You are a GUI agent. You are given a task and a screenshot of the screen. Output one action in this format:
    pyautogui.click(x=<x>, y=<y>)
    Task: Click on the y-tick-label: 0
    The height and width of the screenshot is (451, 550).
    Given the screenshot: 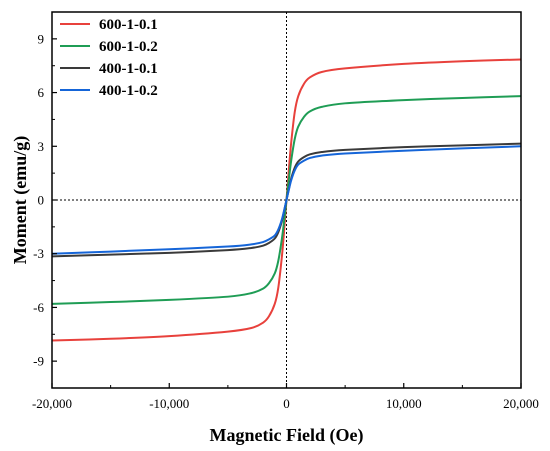 What is the action you would take?
    pyautogui.click(x=41, y=200)
    